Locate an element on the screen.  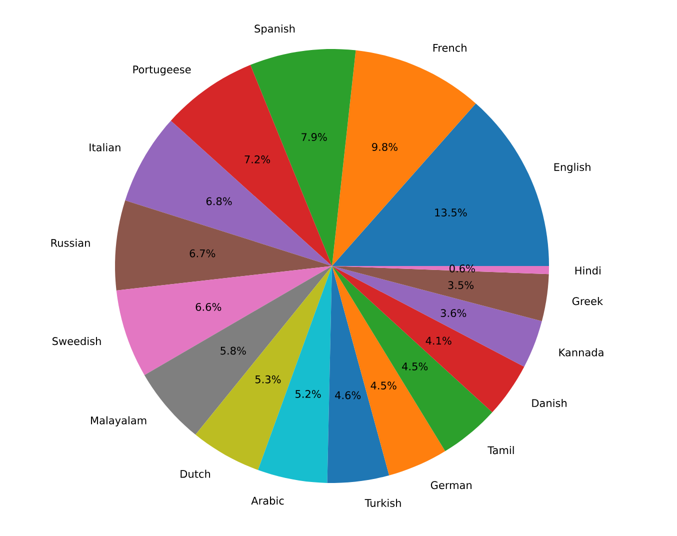
slice-label: Sweedish is located at coordinates (76, 341).